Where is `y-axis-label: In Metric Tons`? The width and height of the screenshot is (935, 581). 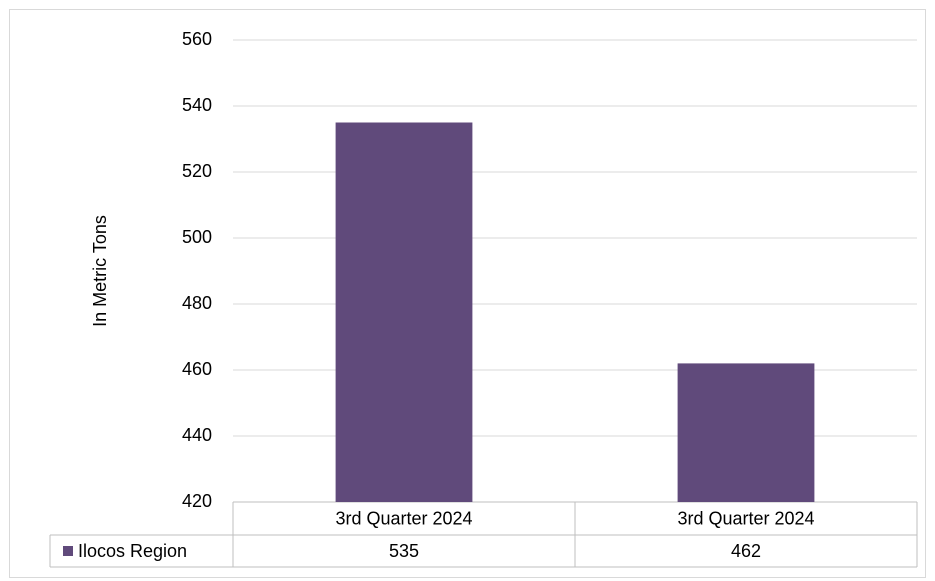
y-axis-label: In Metric Tons is located at coordinates (100, 271).